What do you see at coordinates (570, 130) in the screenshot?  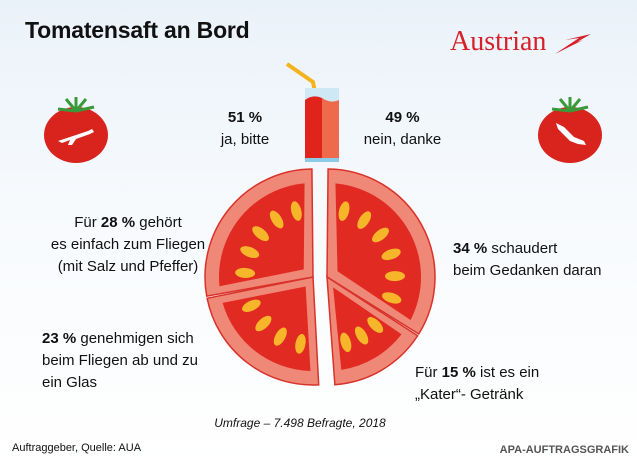 I see `tomato-landing-icon` at bounding box center [570, 130].